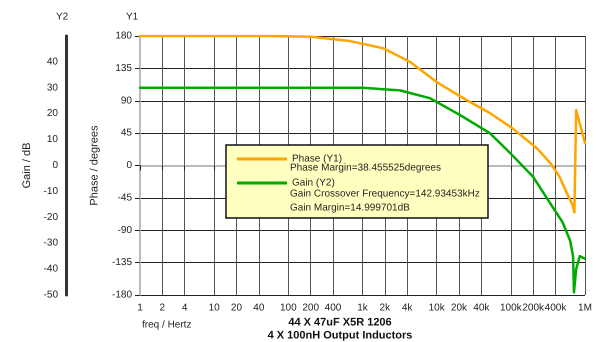 Image resolution: width=600 pixels, height=342 pixels. Describe the element at coordinates (140, 308) in the screenshot. I see `x-tick-label: 1` at that location.